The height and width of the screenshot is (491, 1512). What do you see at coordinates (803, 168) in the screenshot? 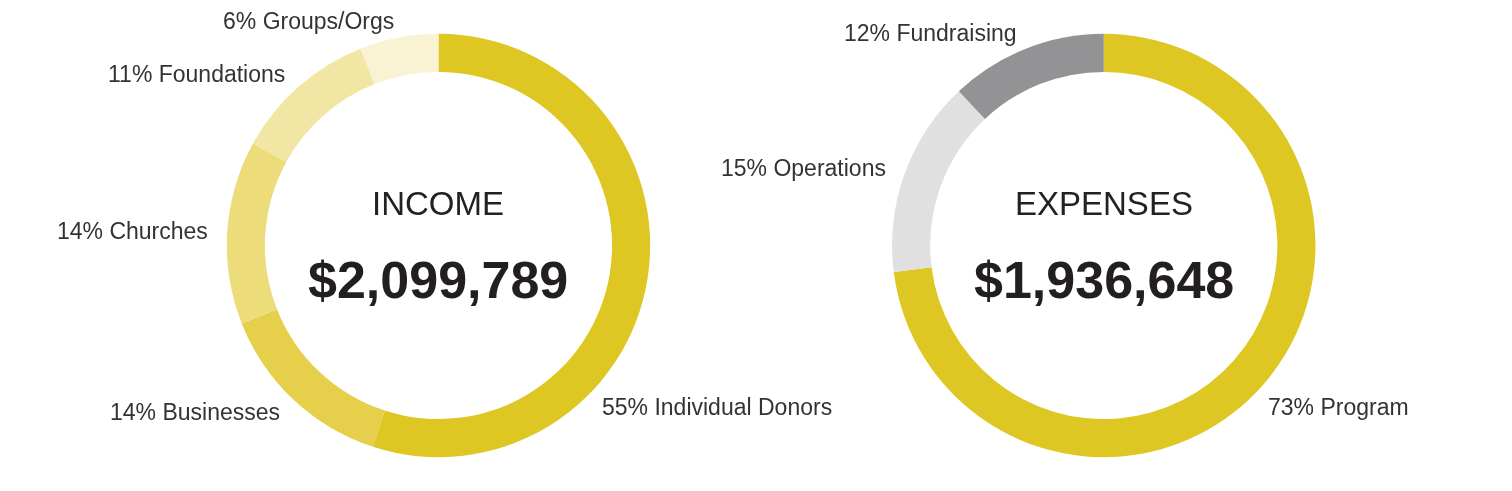
I see `slice-label: 15% Operations` at bounding box center [803, 168].